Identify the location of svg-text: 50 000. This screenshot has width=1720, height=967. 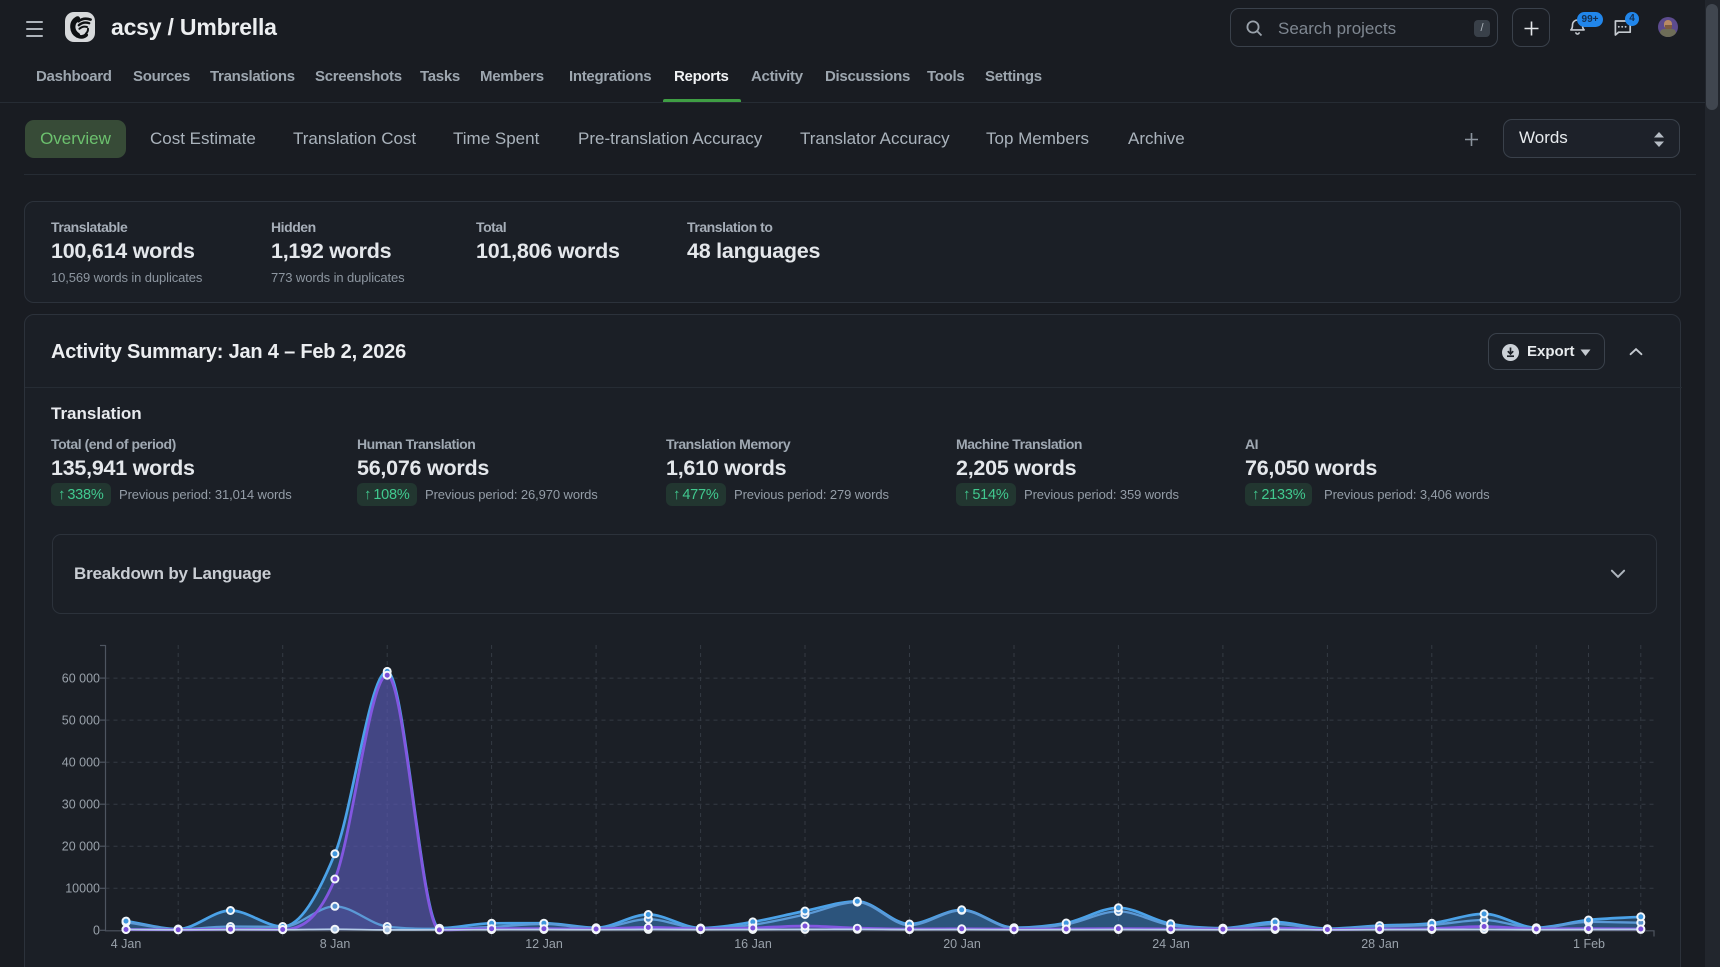
(81, 720).